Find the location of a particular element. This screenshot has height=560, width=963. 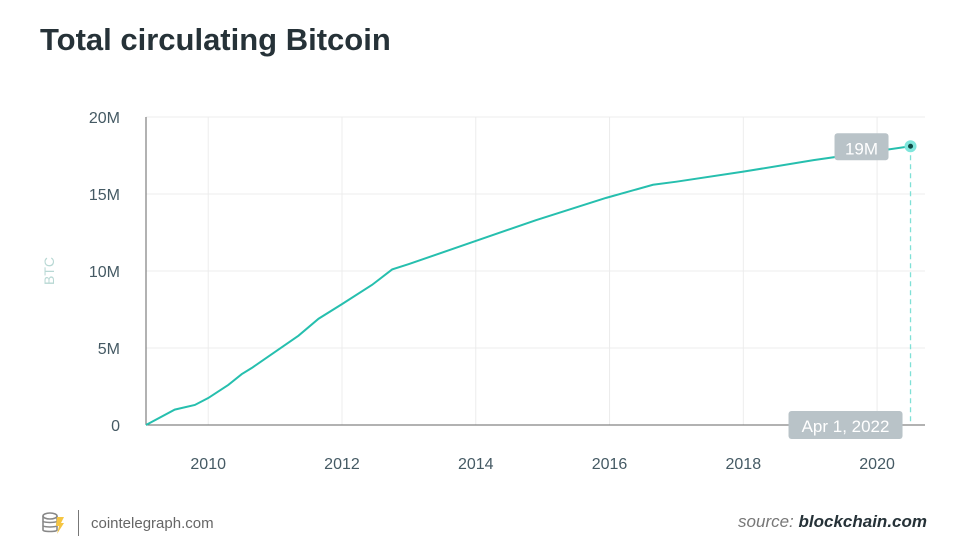

date-tooltip-label: Apr 1, 2022 is located at coordinates (846, 426).